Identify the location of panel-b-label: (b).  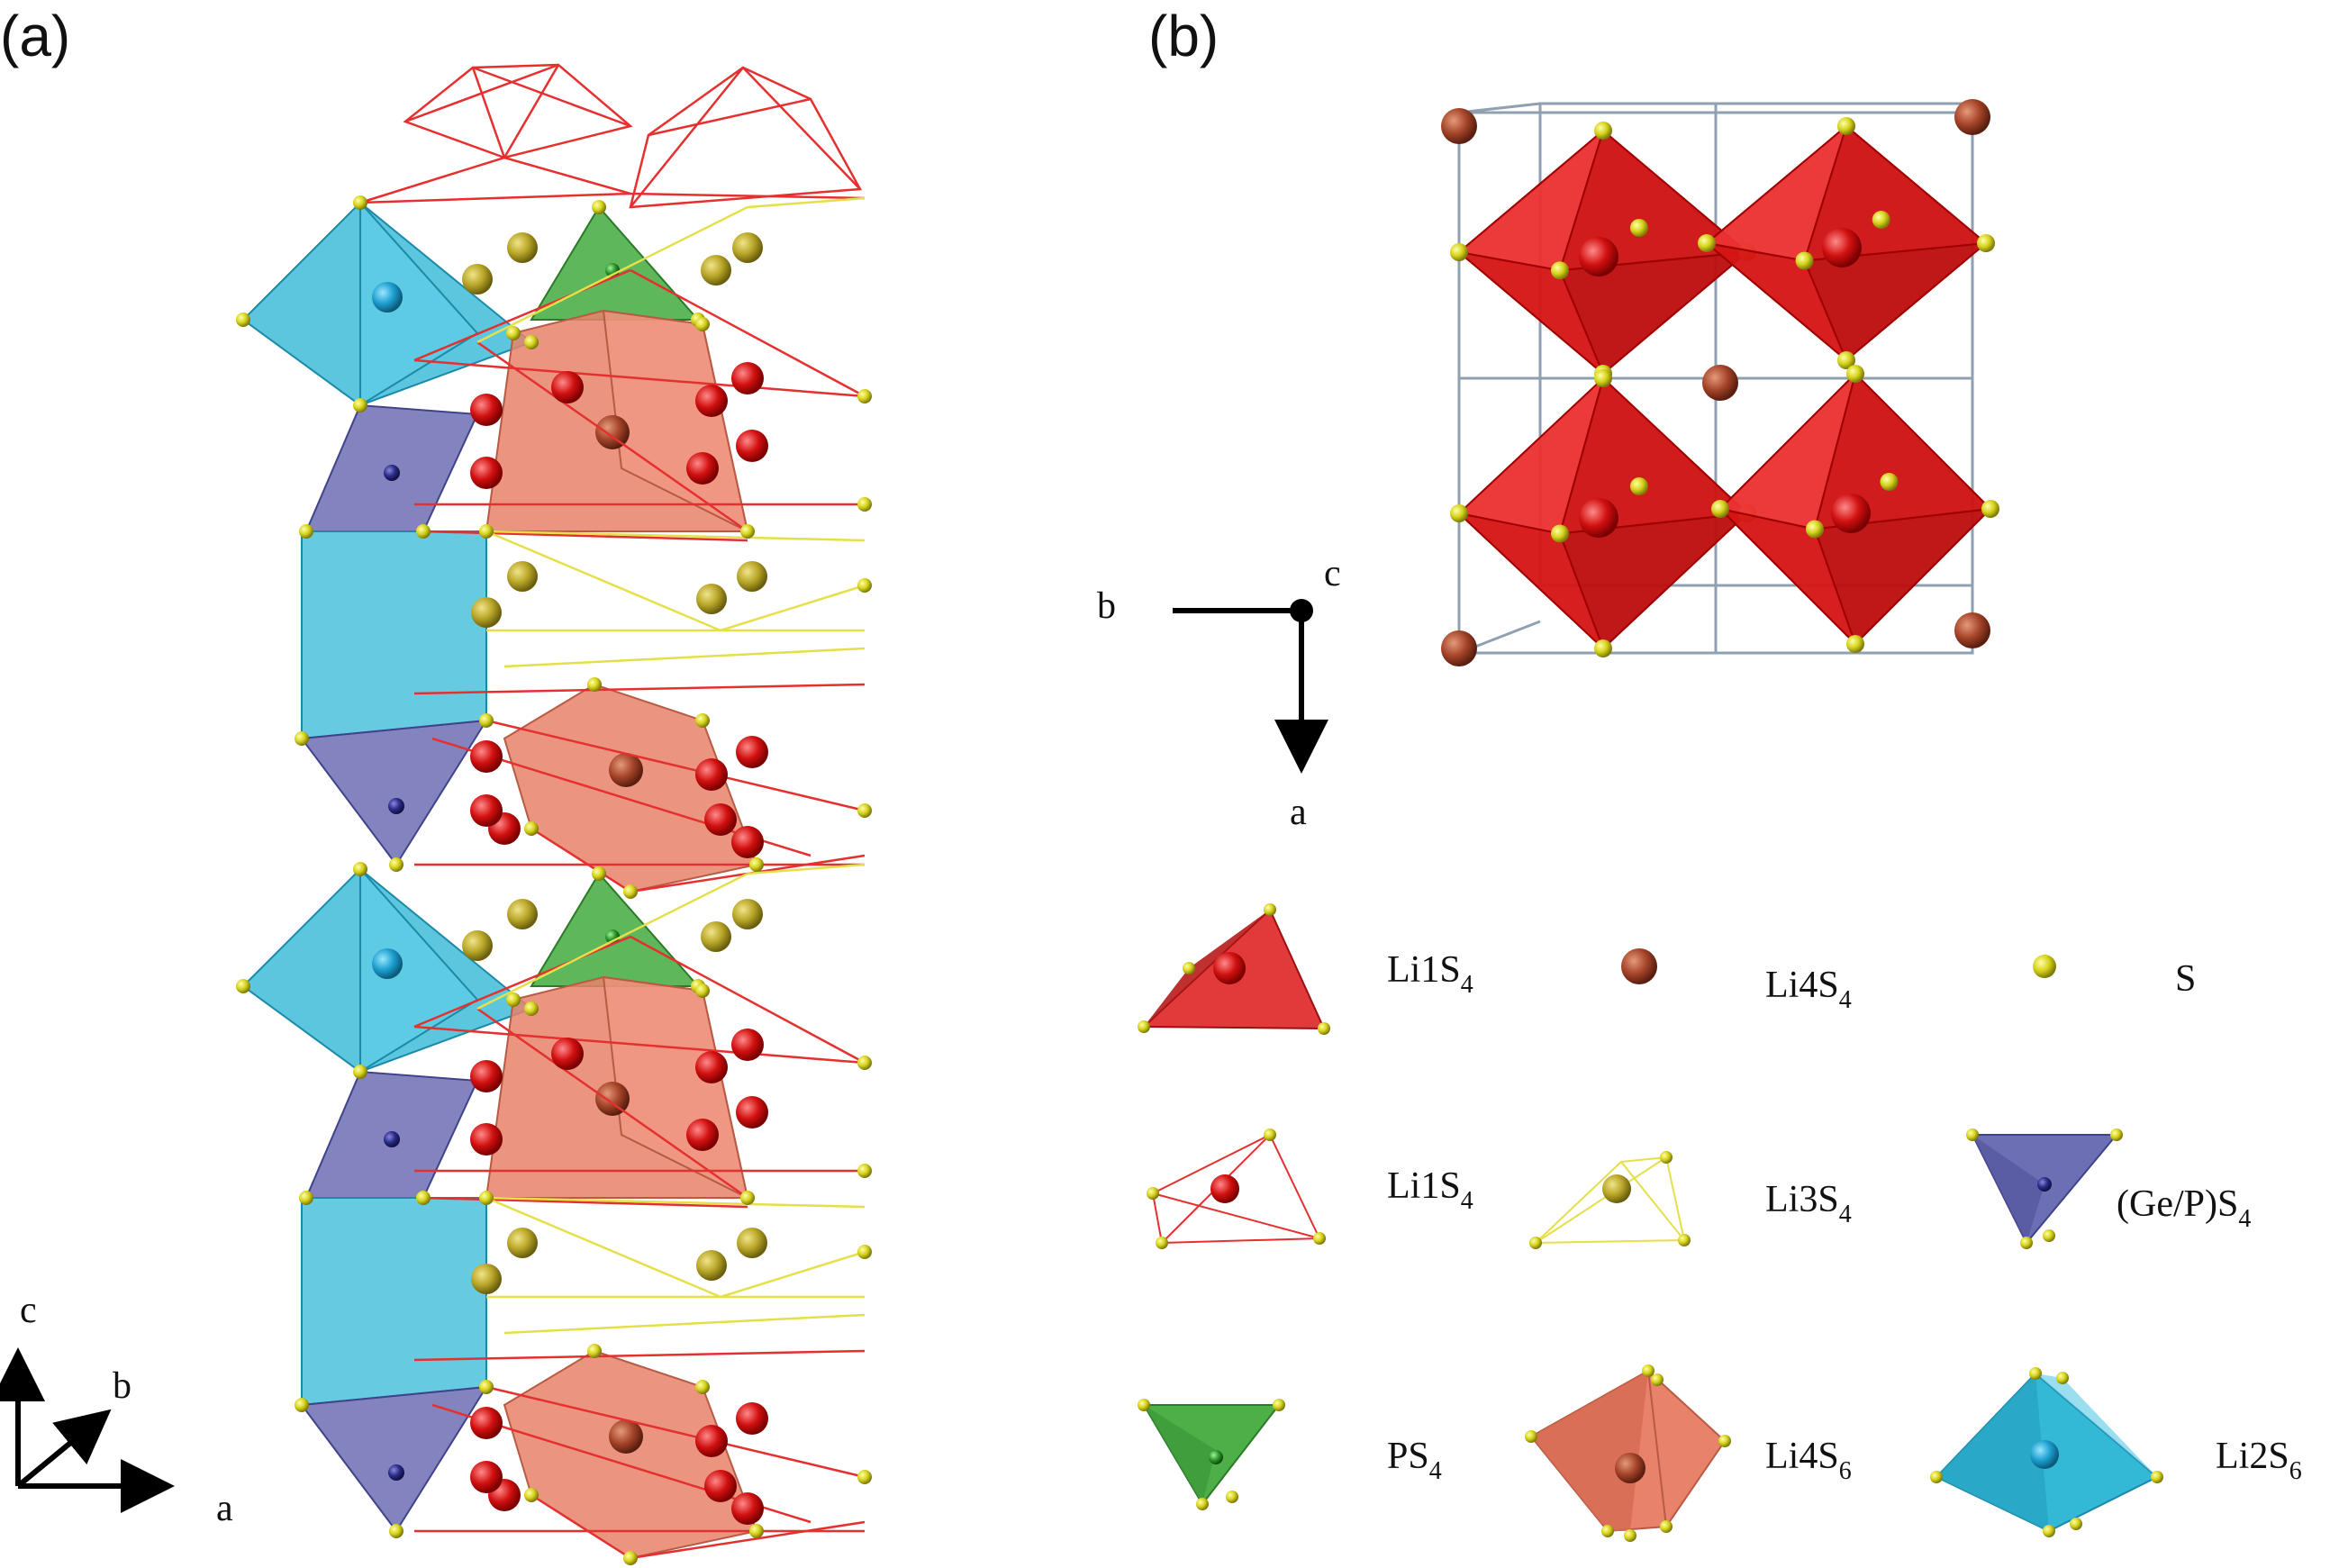
(1183, 36).